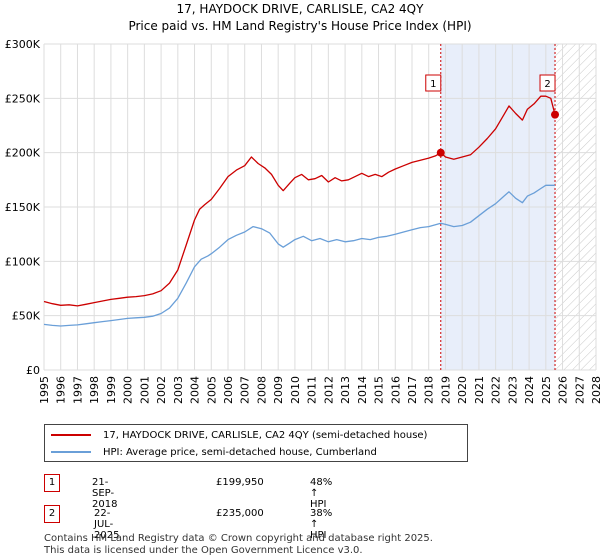 Image resolution: width=600 pixels, height=560 pixels. I want to click on x-tick-label: 2017, so click(412, 390).